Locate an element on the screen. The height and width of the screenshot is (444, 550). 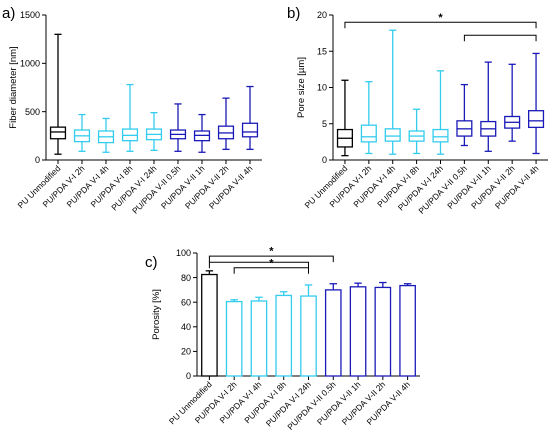
y-tick-label: 80 is located at coordinates (186, 278).